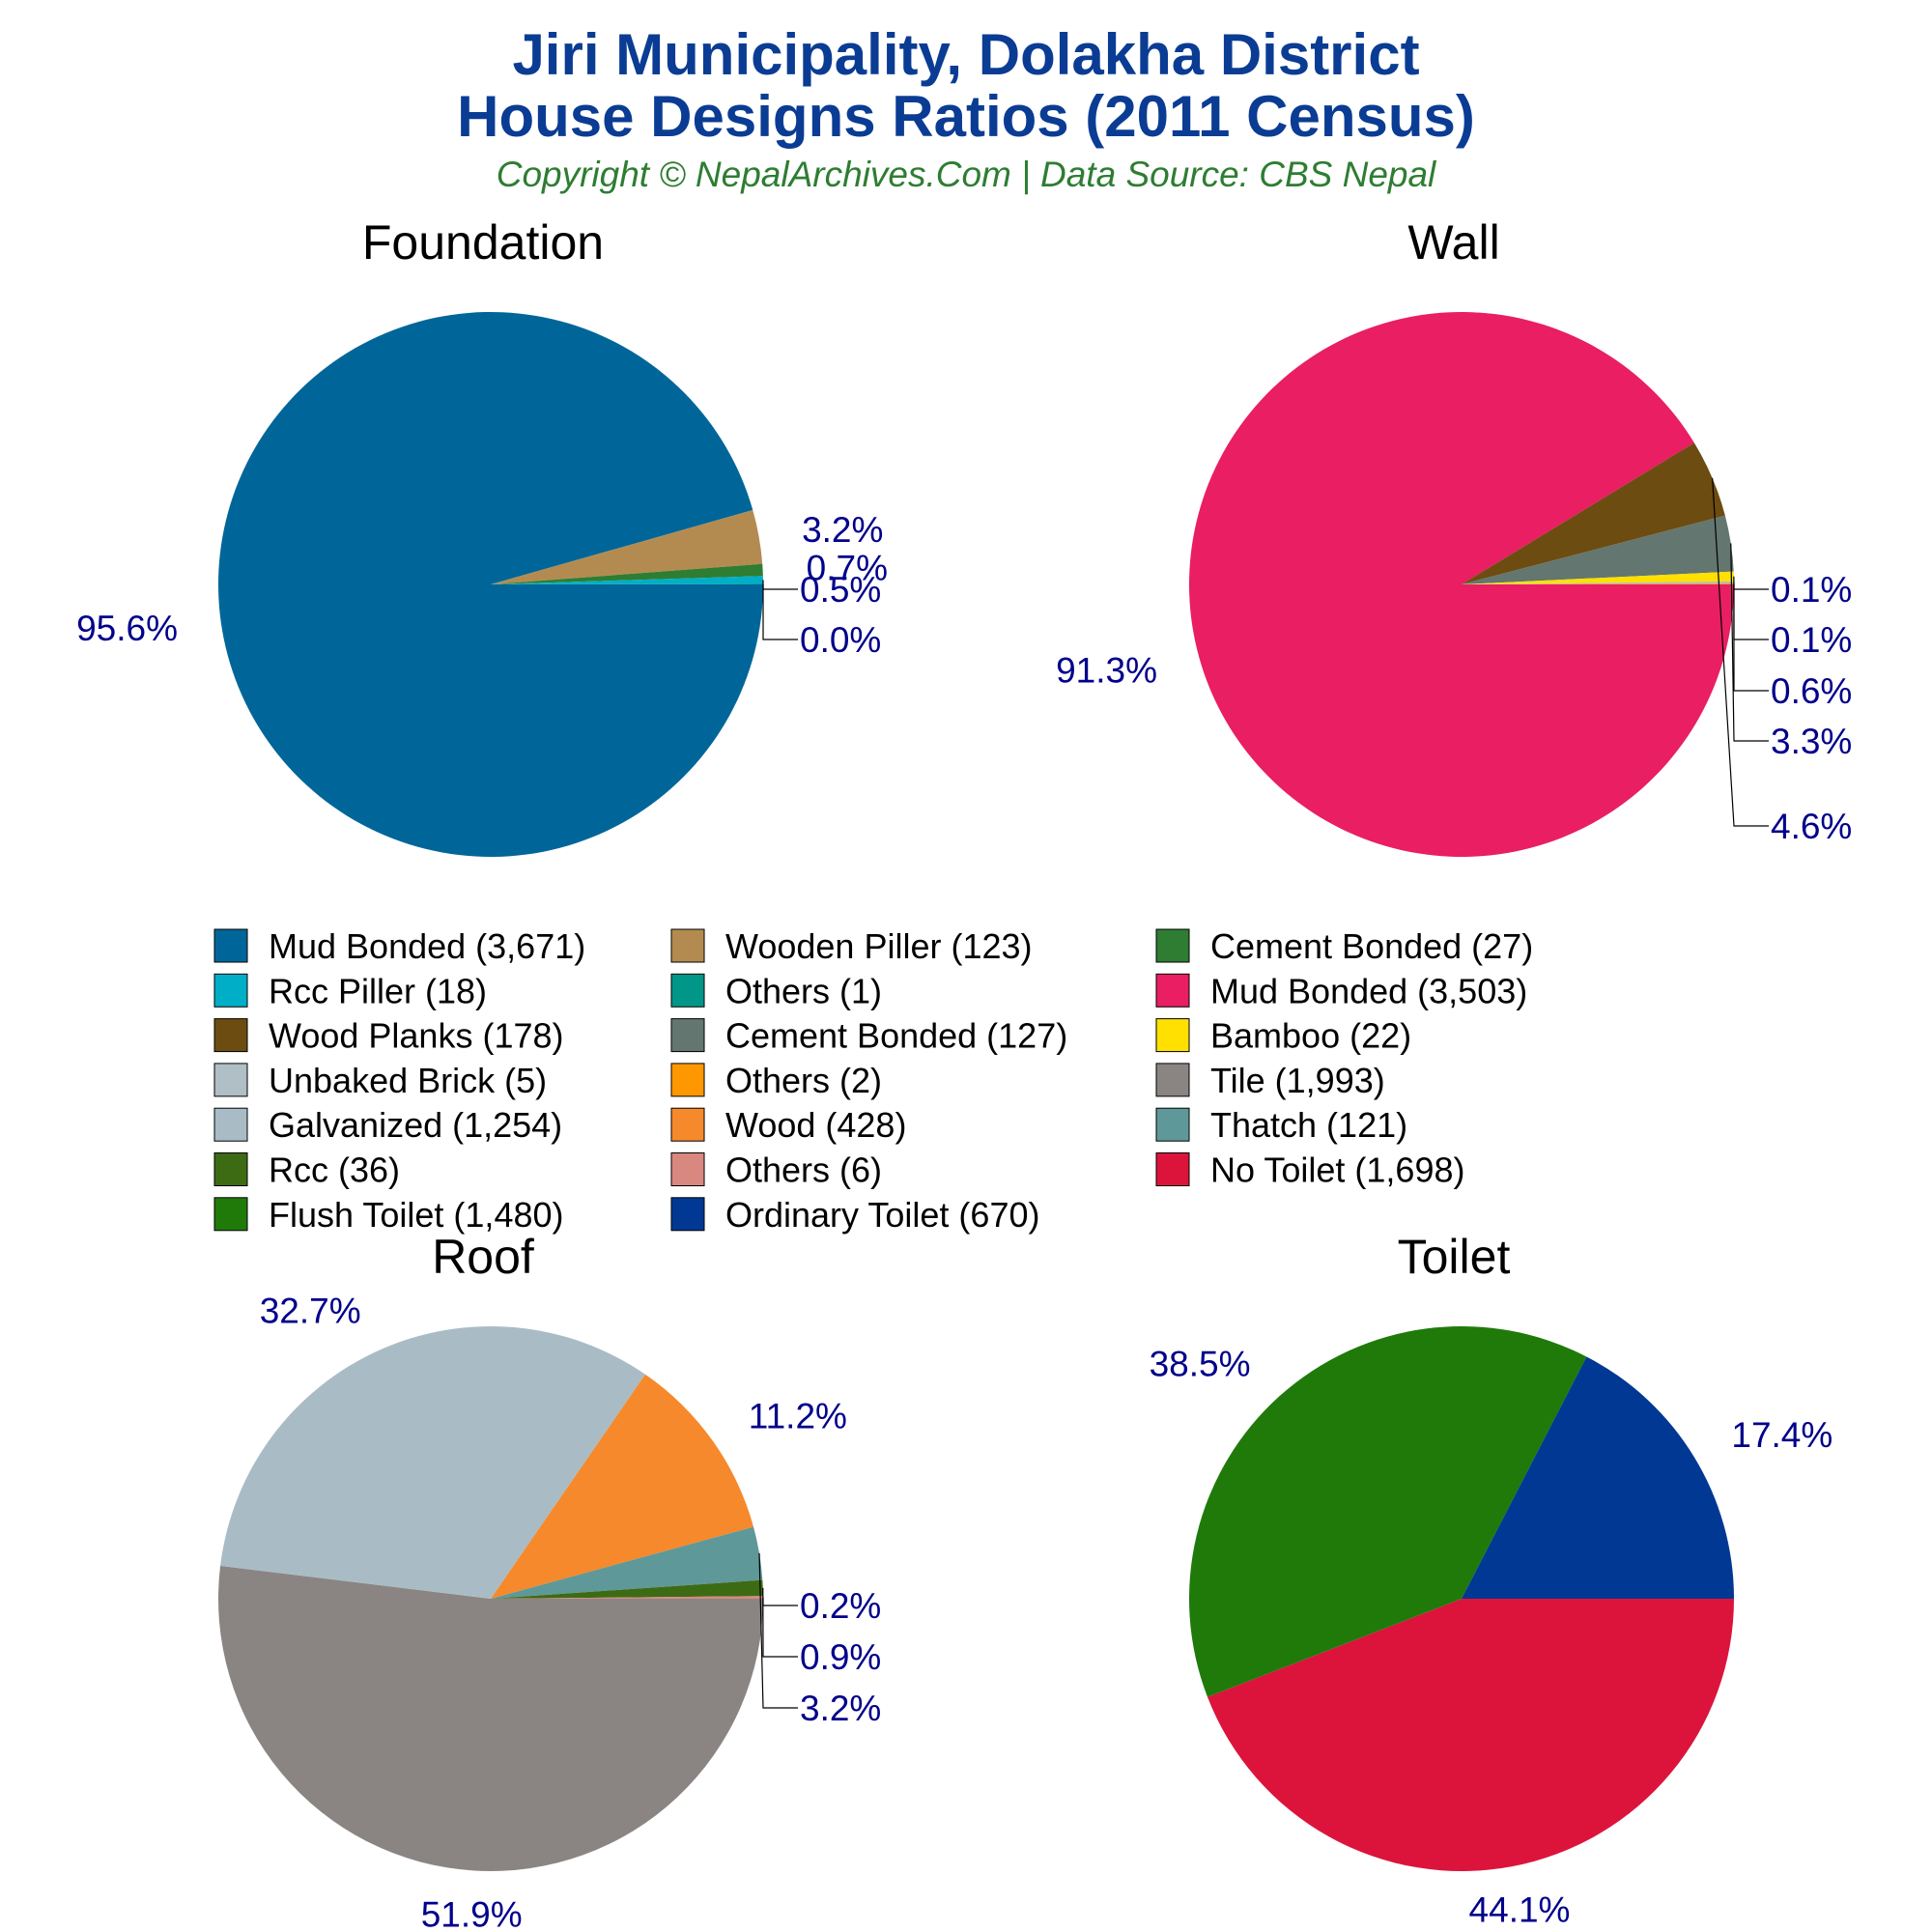  Describe the element at coordinates (1387, 1511) in the screenshot. I see `pie-slice-toilet-flush-toilet` at that location.